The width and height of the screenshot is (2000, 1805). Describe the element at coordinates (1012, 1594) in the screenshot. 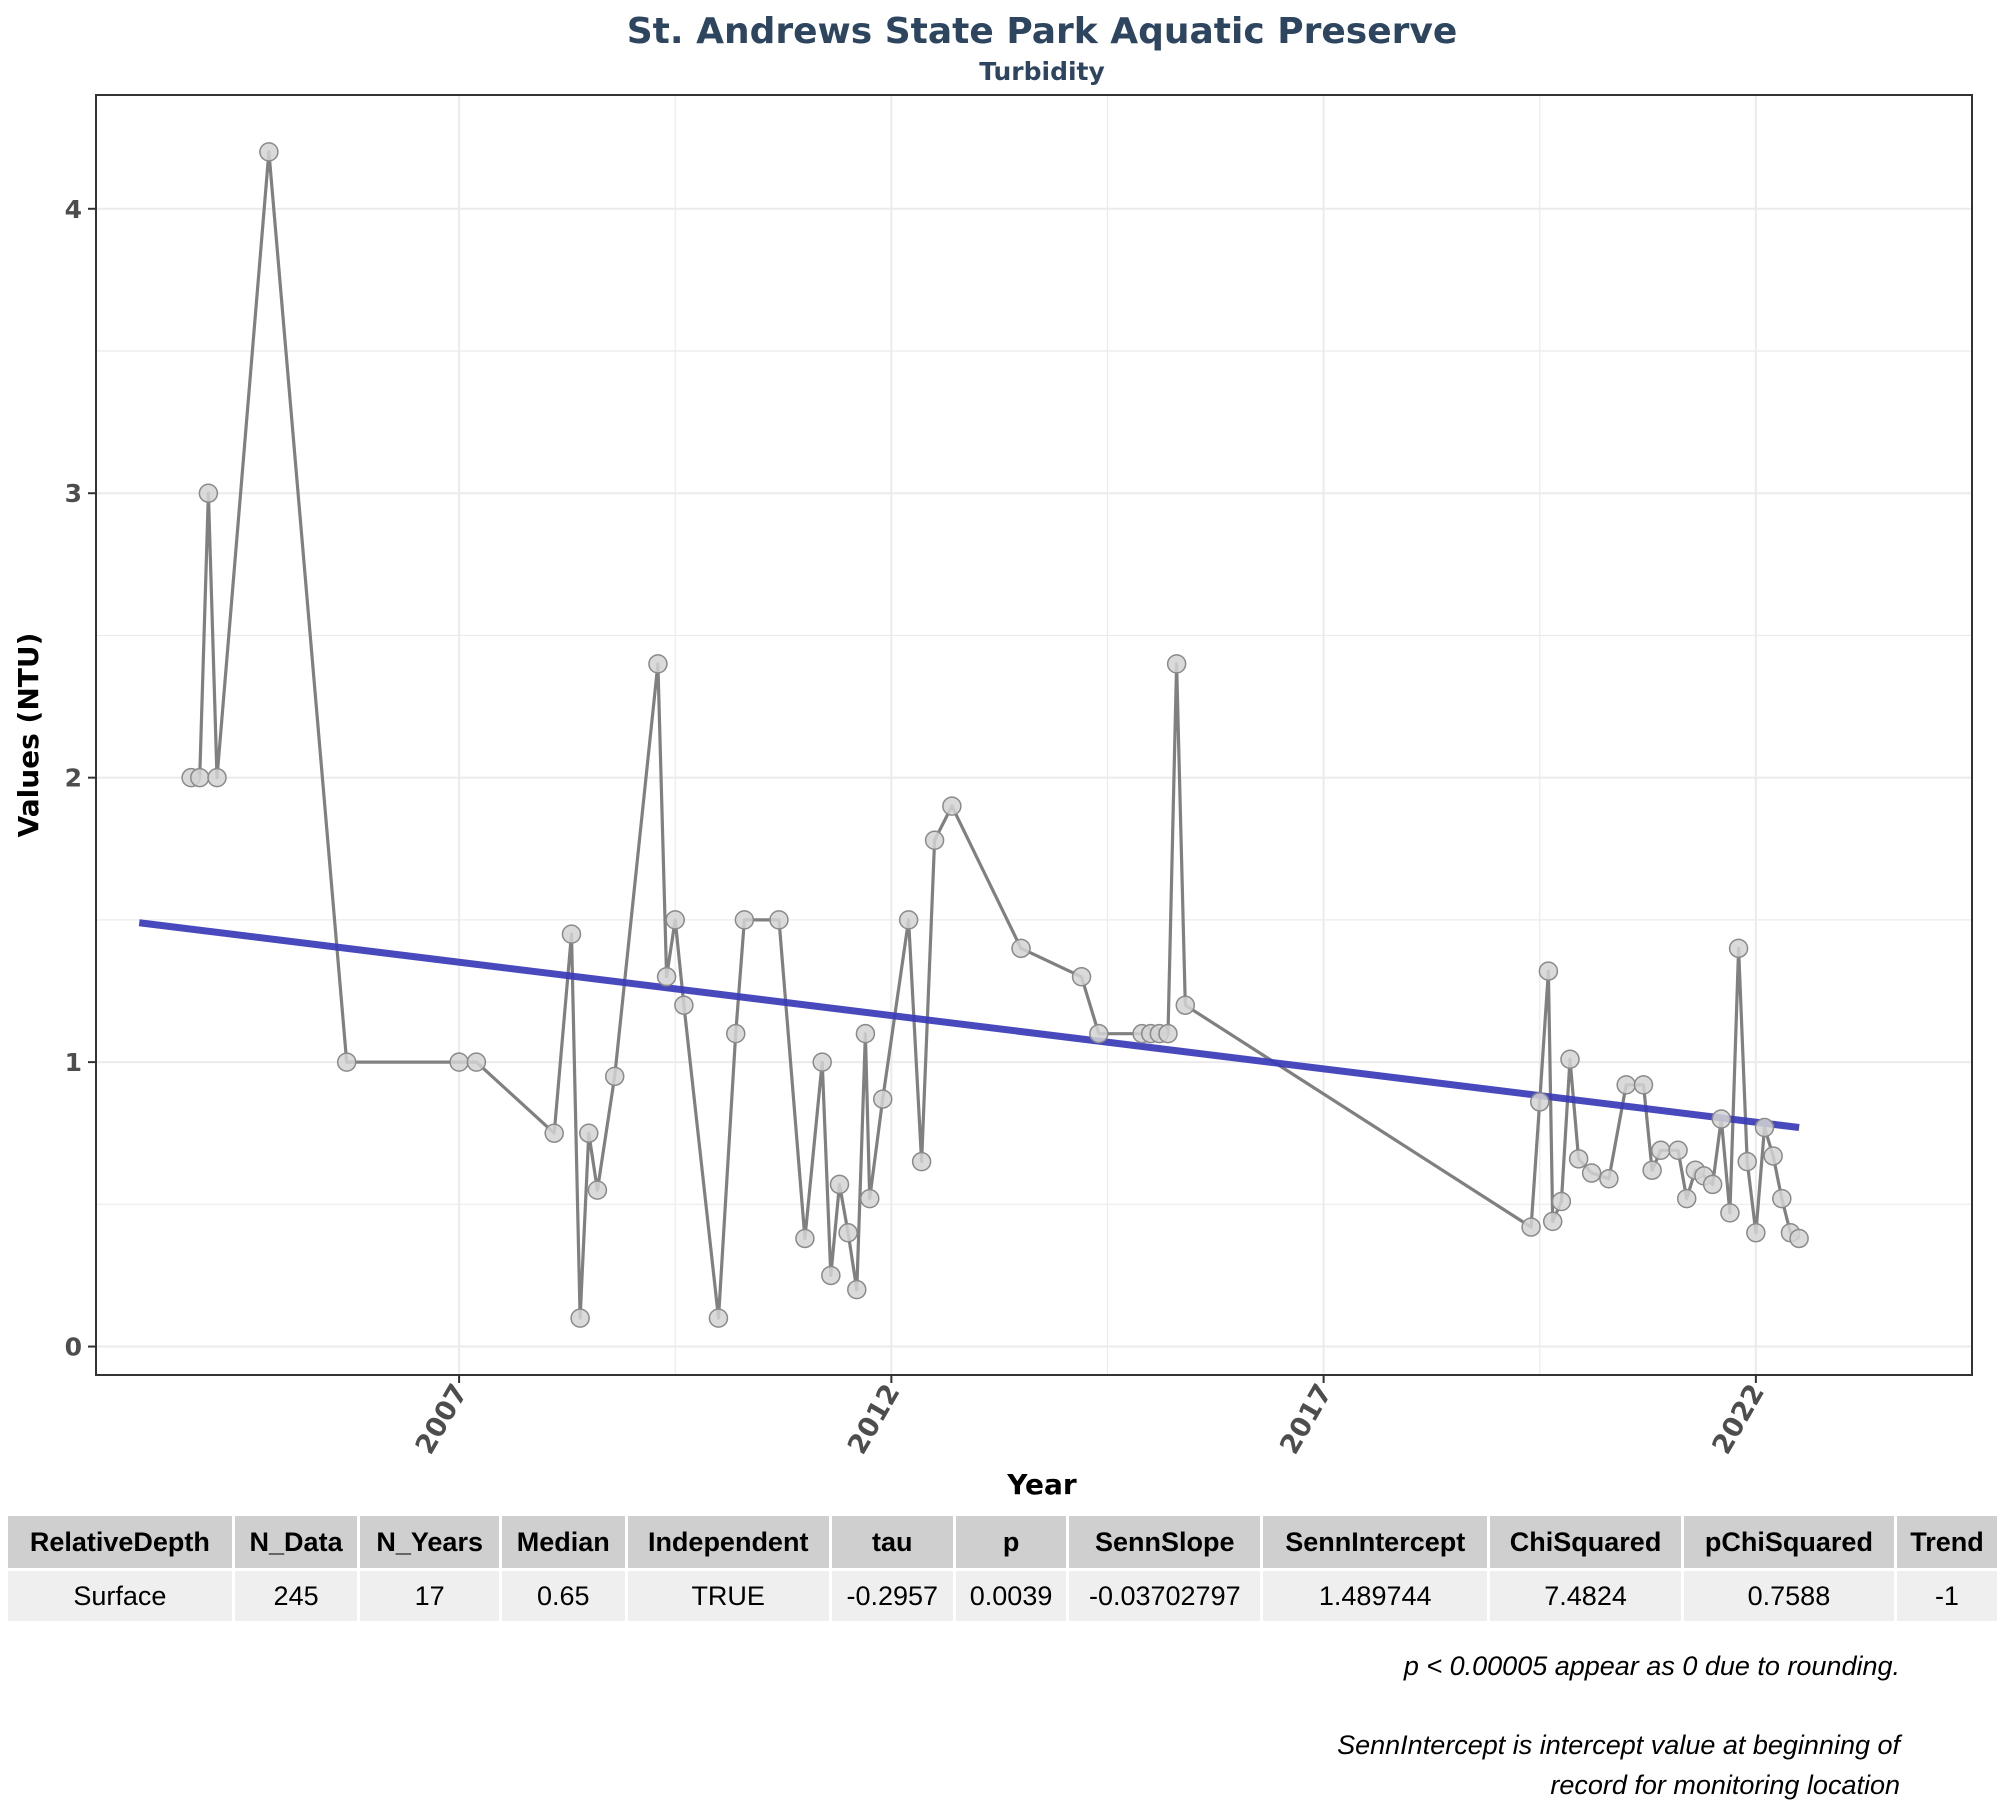

I see `table-cell-p: 0.0039` at that location.